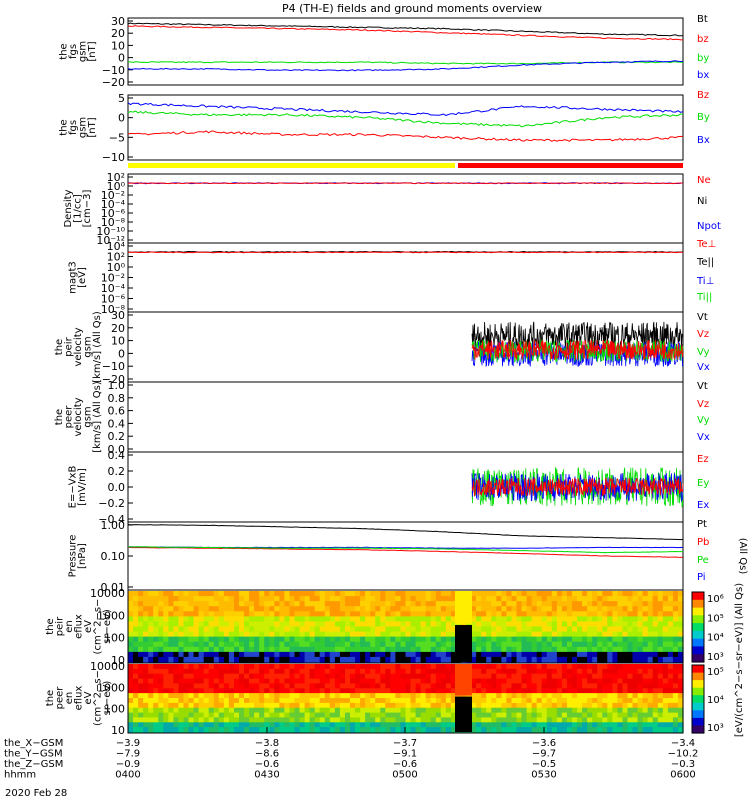  Describe the element at coordinates (79, 626) in the screenshot. I see `y-axis-label: eflux` at that location.